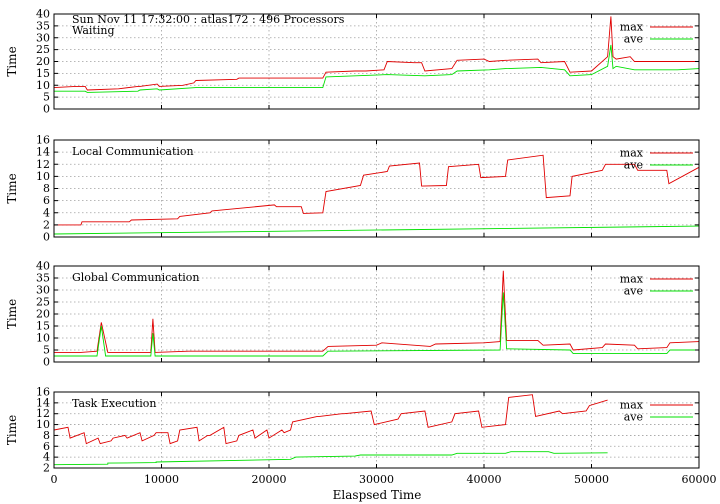 The width and height of the screenshot is (720, 504). What do you see at coordinates (376, 479) in the screenshot?
I see `x-tick-label: 30000` at bounding box center [376, 479].